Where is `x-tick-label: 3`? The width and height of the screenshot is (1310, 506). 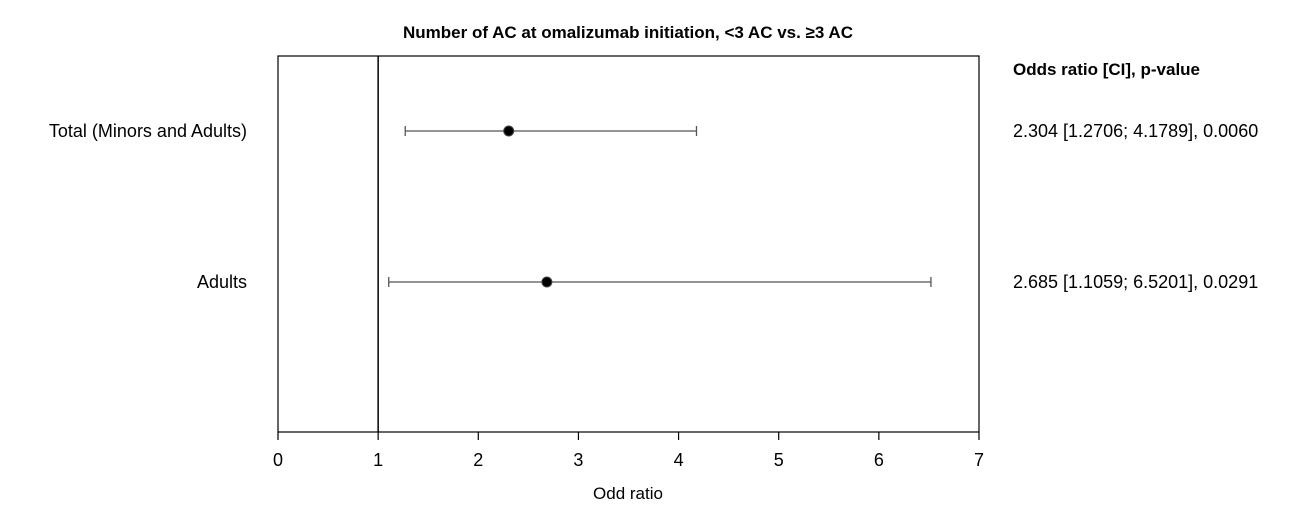 x-tick-label: 3 is located at coordinates (578, 460).